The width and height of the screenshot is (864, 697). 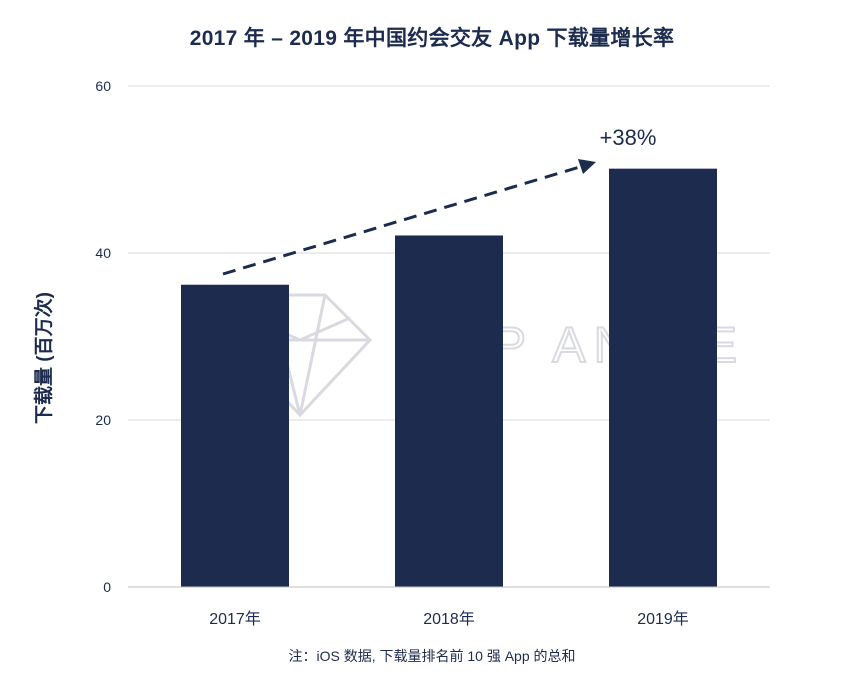 What do you see at coordinates (432, 38) in the screenshot?
I see `chart-title: 2017 年 – 2019 年中国约会交友 App 下载量增长率` at bounding box center [432, 38].